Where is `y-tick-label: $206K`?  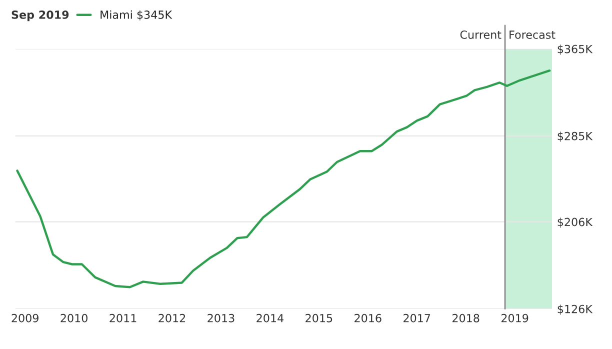
y-tick-label: $206K is located at coordinates (575, 223).